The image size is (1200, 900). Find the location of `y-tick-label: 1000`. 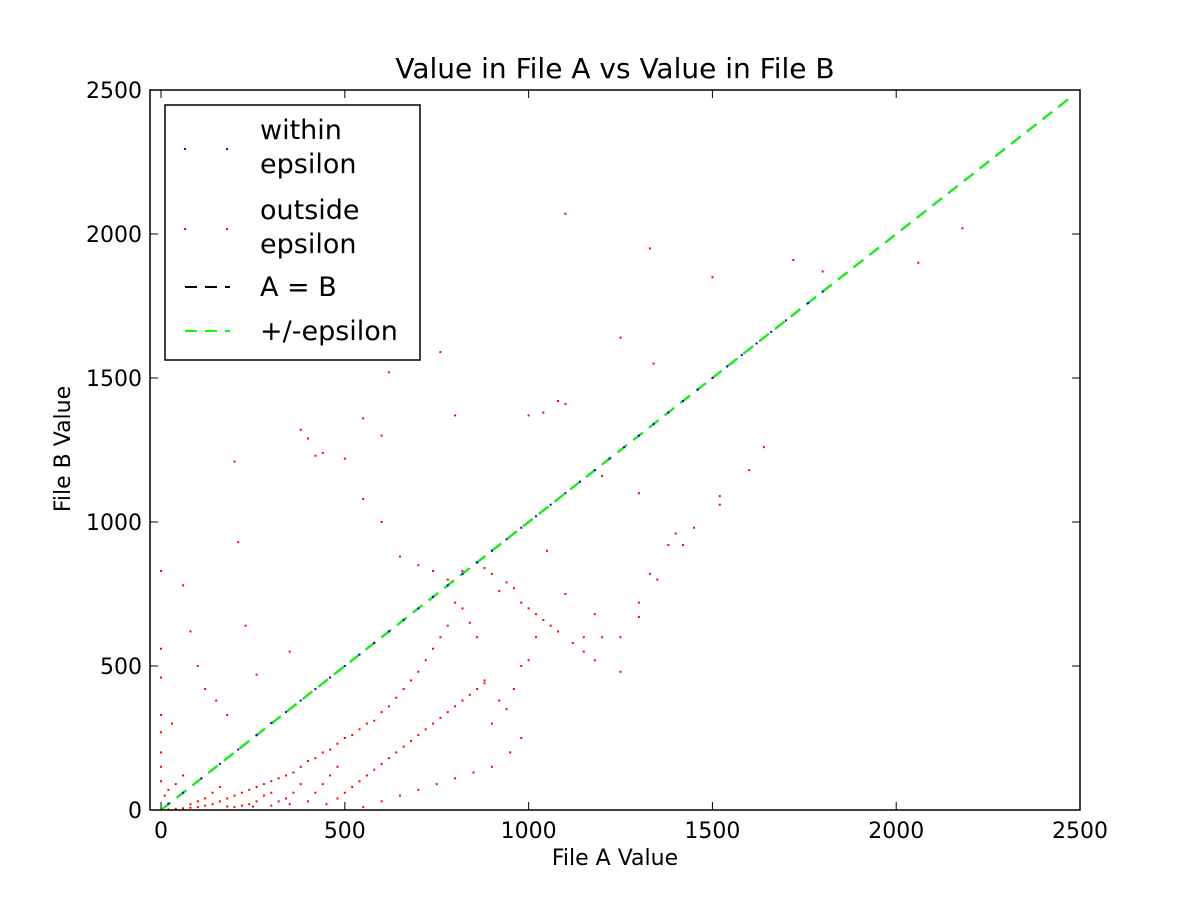

y-tick-label: 1000 is located at coordinates (114, 523).